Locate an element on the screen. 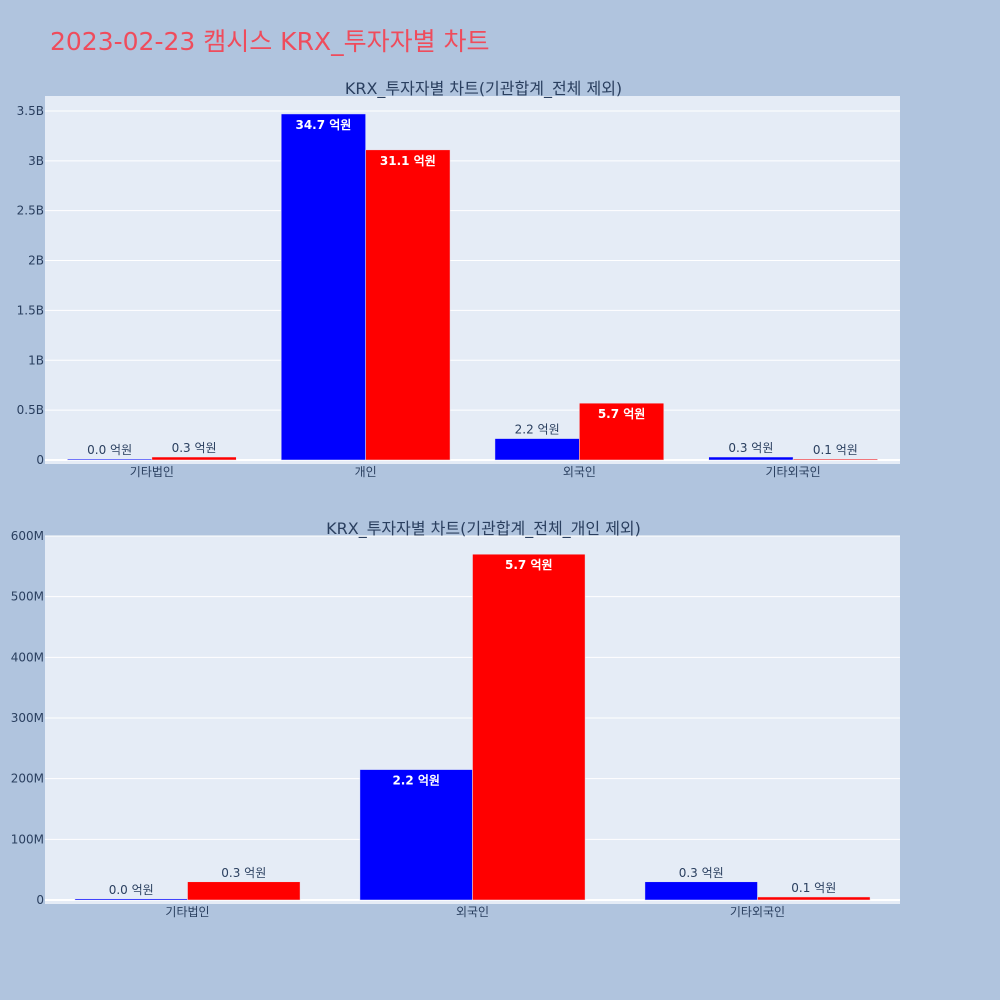 This screenshot has height=1000, width=1000. chart-title: KRX_투자자별 차트(기관합계_전체_개인 제외) is located at coordinates (483, 529).